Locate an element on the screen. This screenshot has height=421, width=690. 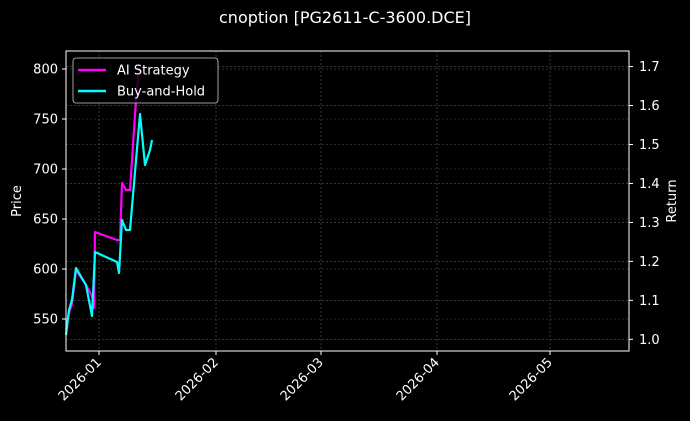
y-tick-label-right: 1.2 is located at coordinates (649, 262).